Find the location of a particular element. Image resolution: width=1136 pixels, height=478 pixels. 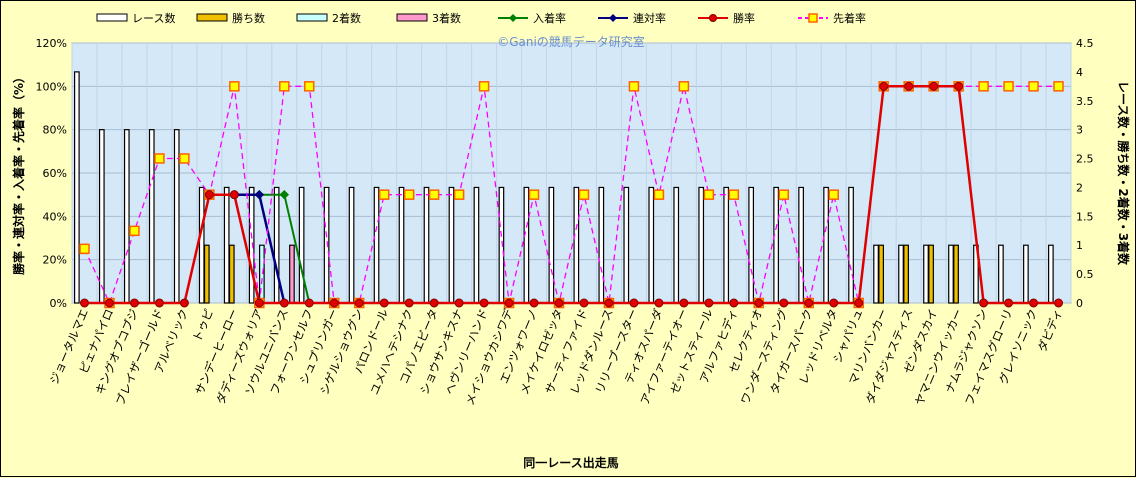

y-right-tick-label: 2 is located at coordinates (1079, 187).